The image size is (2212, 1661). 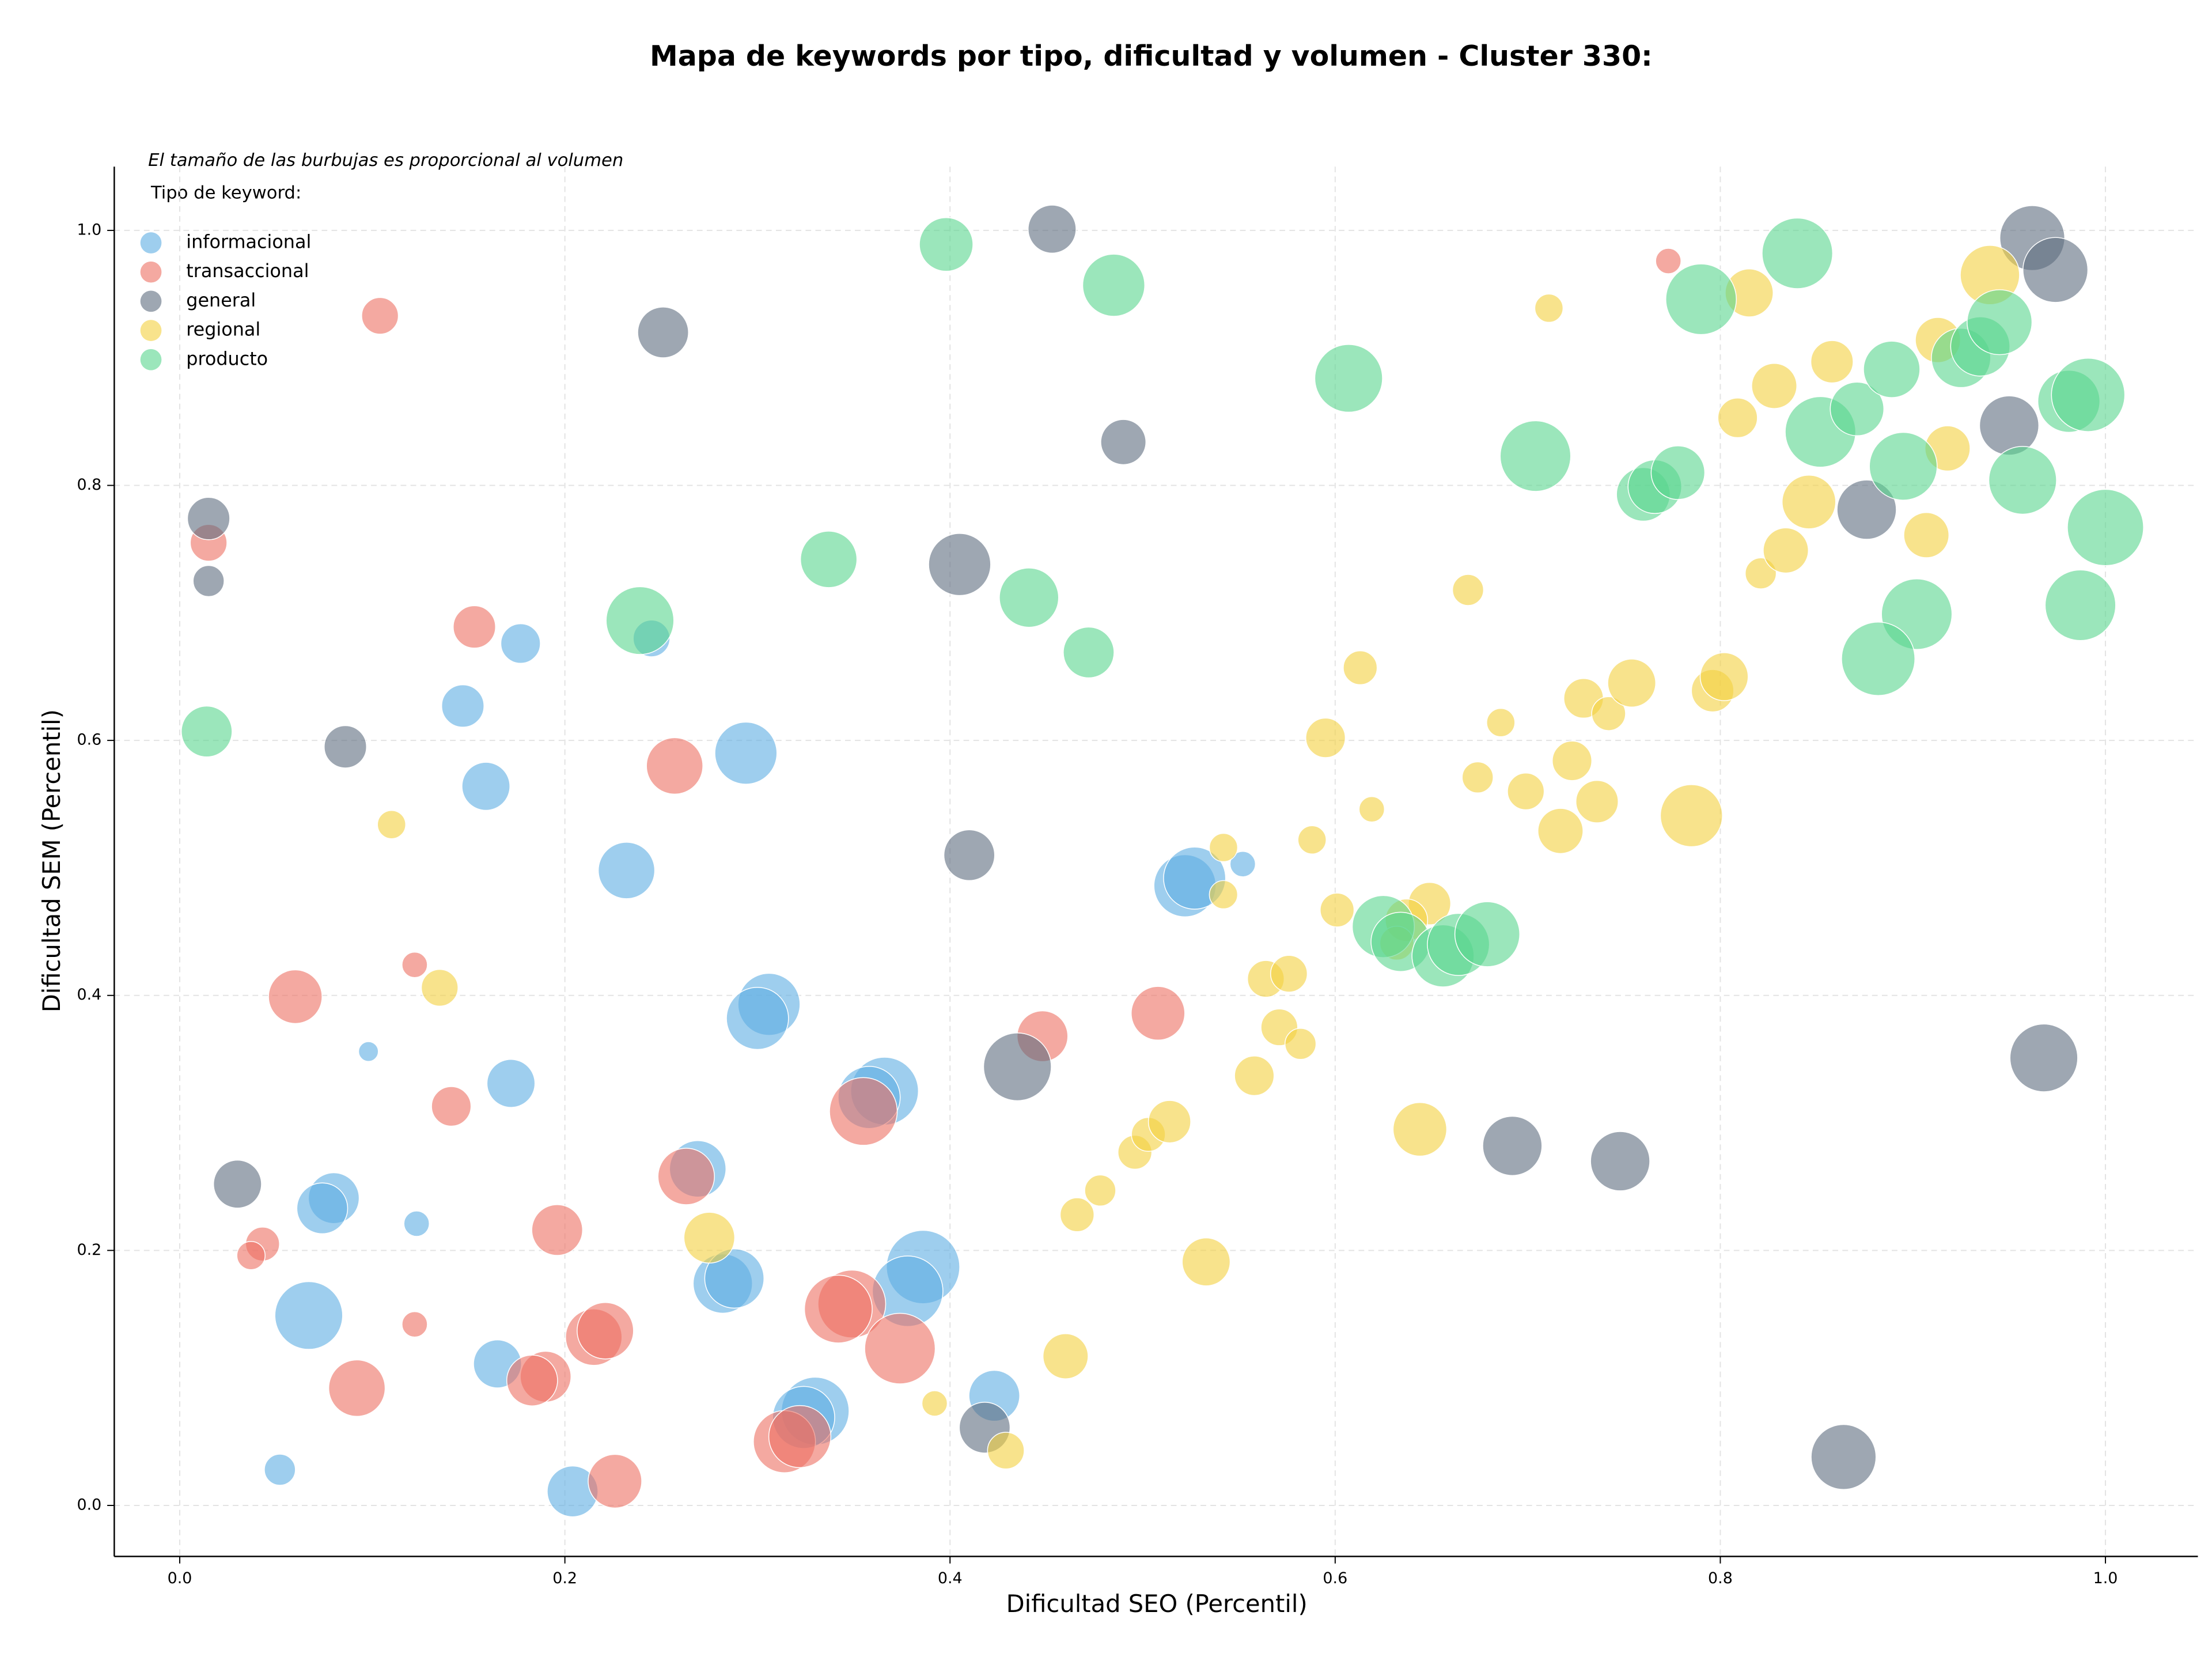 I want to click on x-tick-label: 0.6, so click(x=1335, y=1578).